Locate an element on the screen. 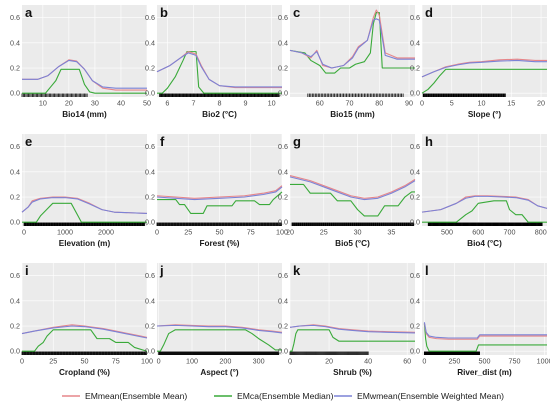 This screenshot has width=550, height=412. x-tick-label: 20 is located at coordinates (329, 361).